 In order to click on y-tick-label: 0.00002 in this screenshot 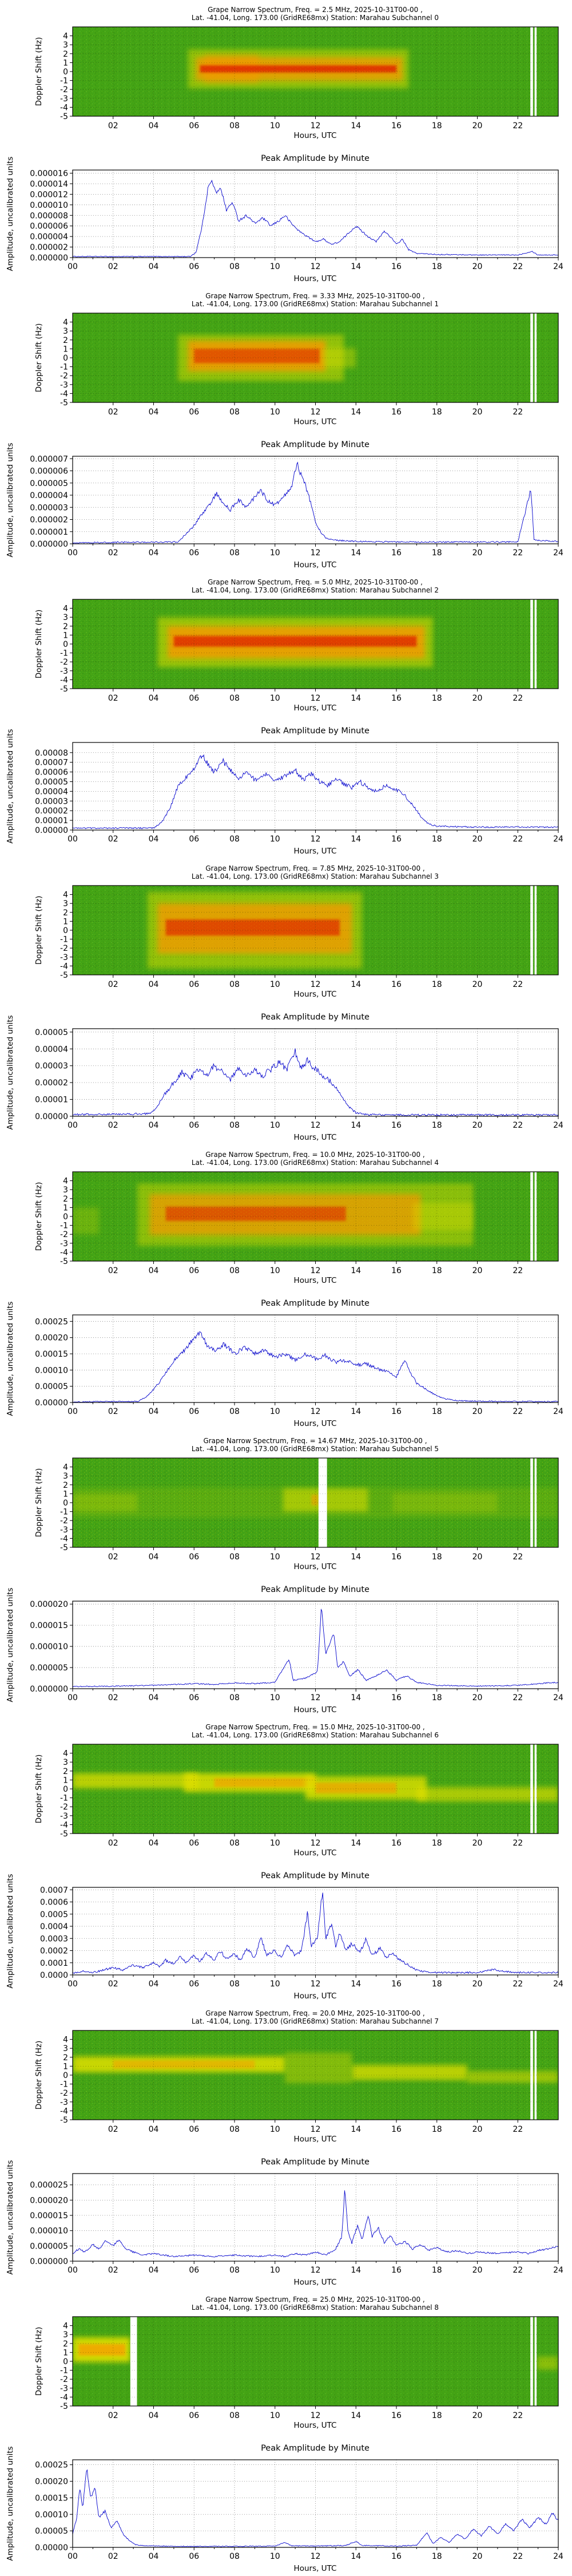, I will do `click(51, 1083)`.